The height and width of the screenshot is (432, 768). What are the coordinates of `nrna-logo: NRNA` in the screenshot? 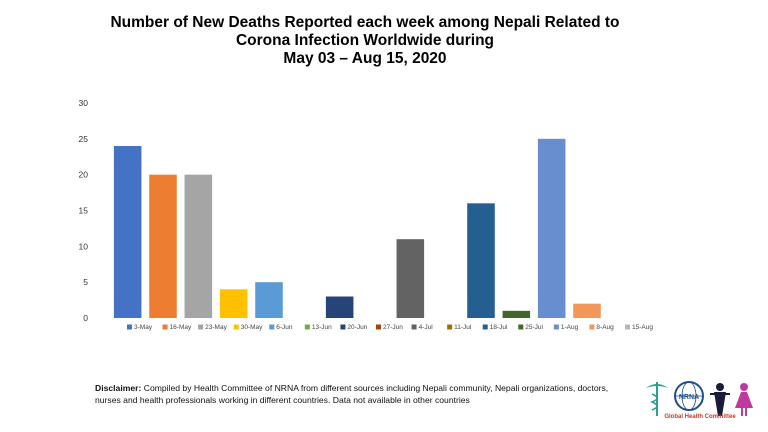 It's located at (699, 398).